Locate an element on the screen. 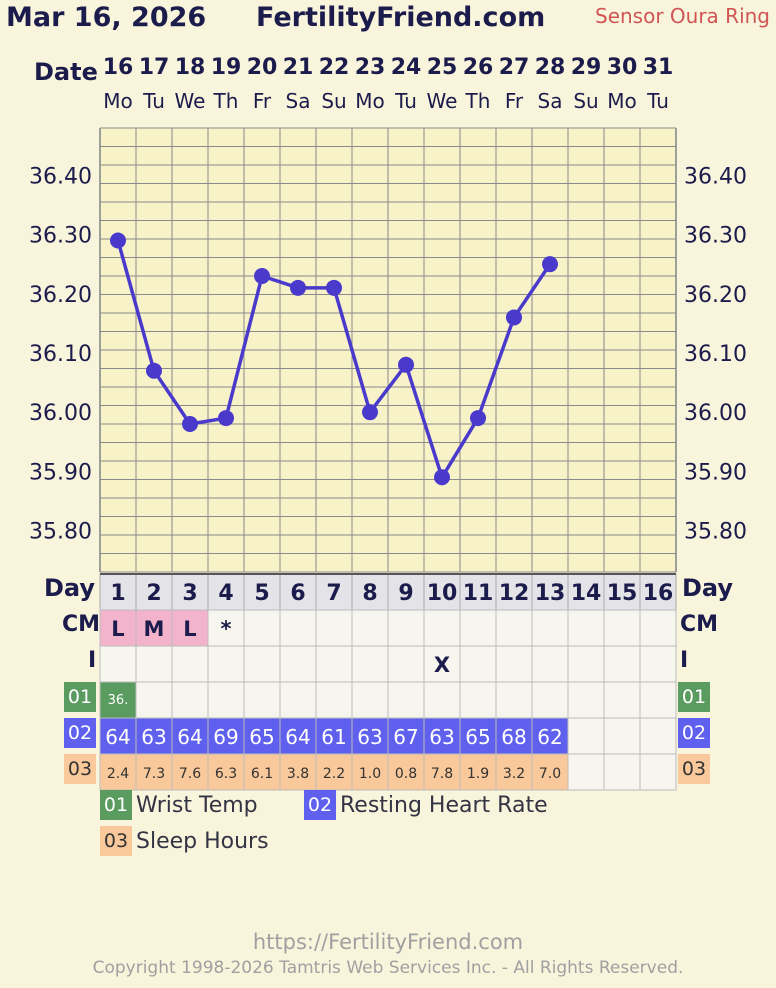  y-tick-right: 35.80 is located at coordinates (715, 532).